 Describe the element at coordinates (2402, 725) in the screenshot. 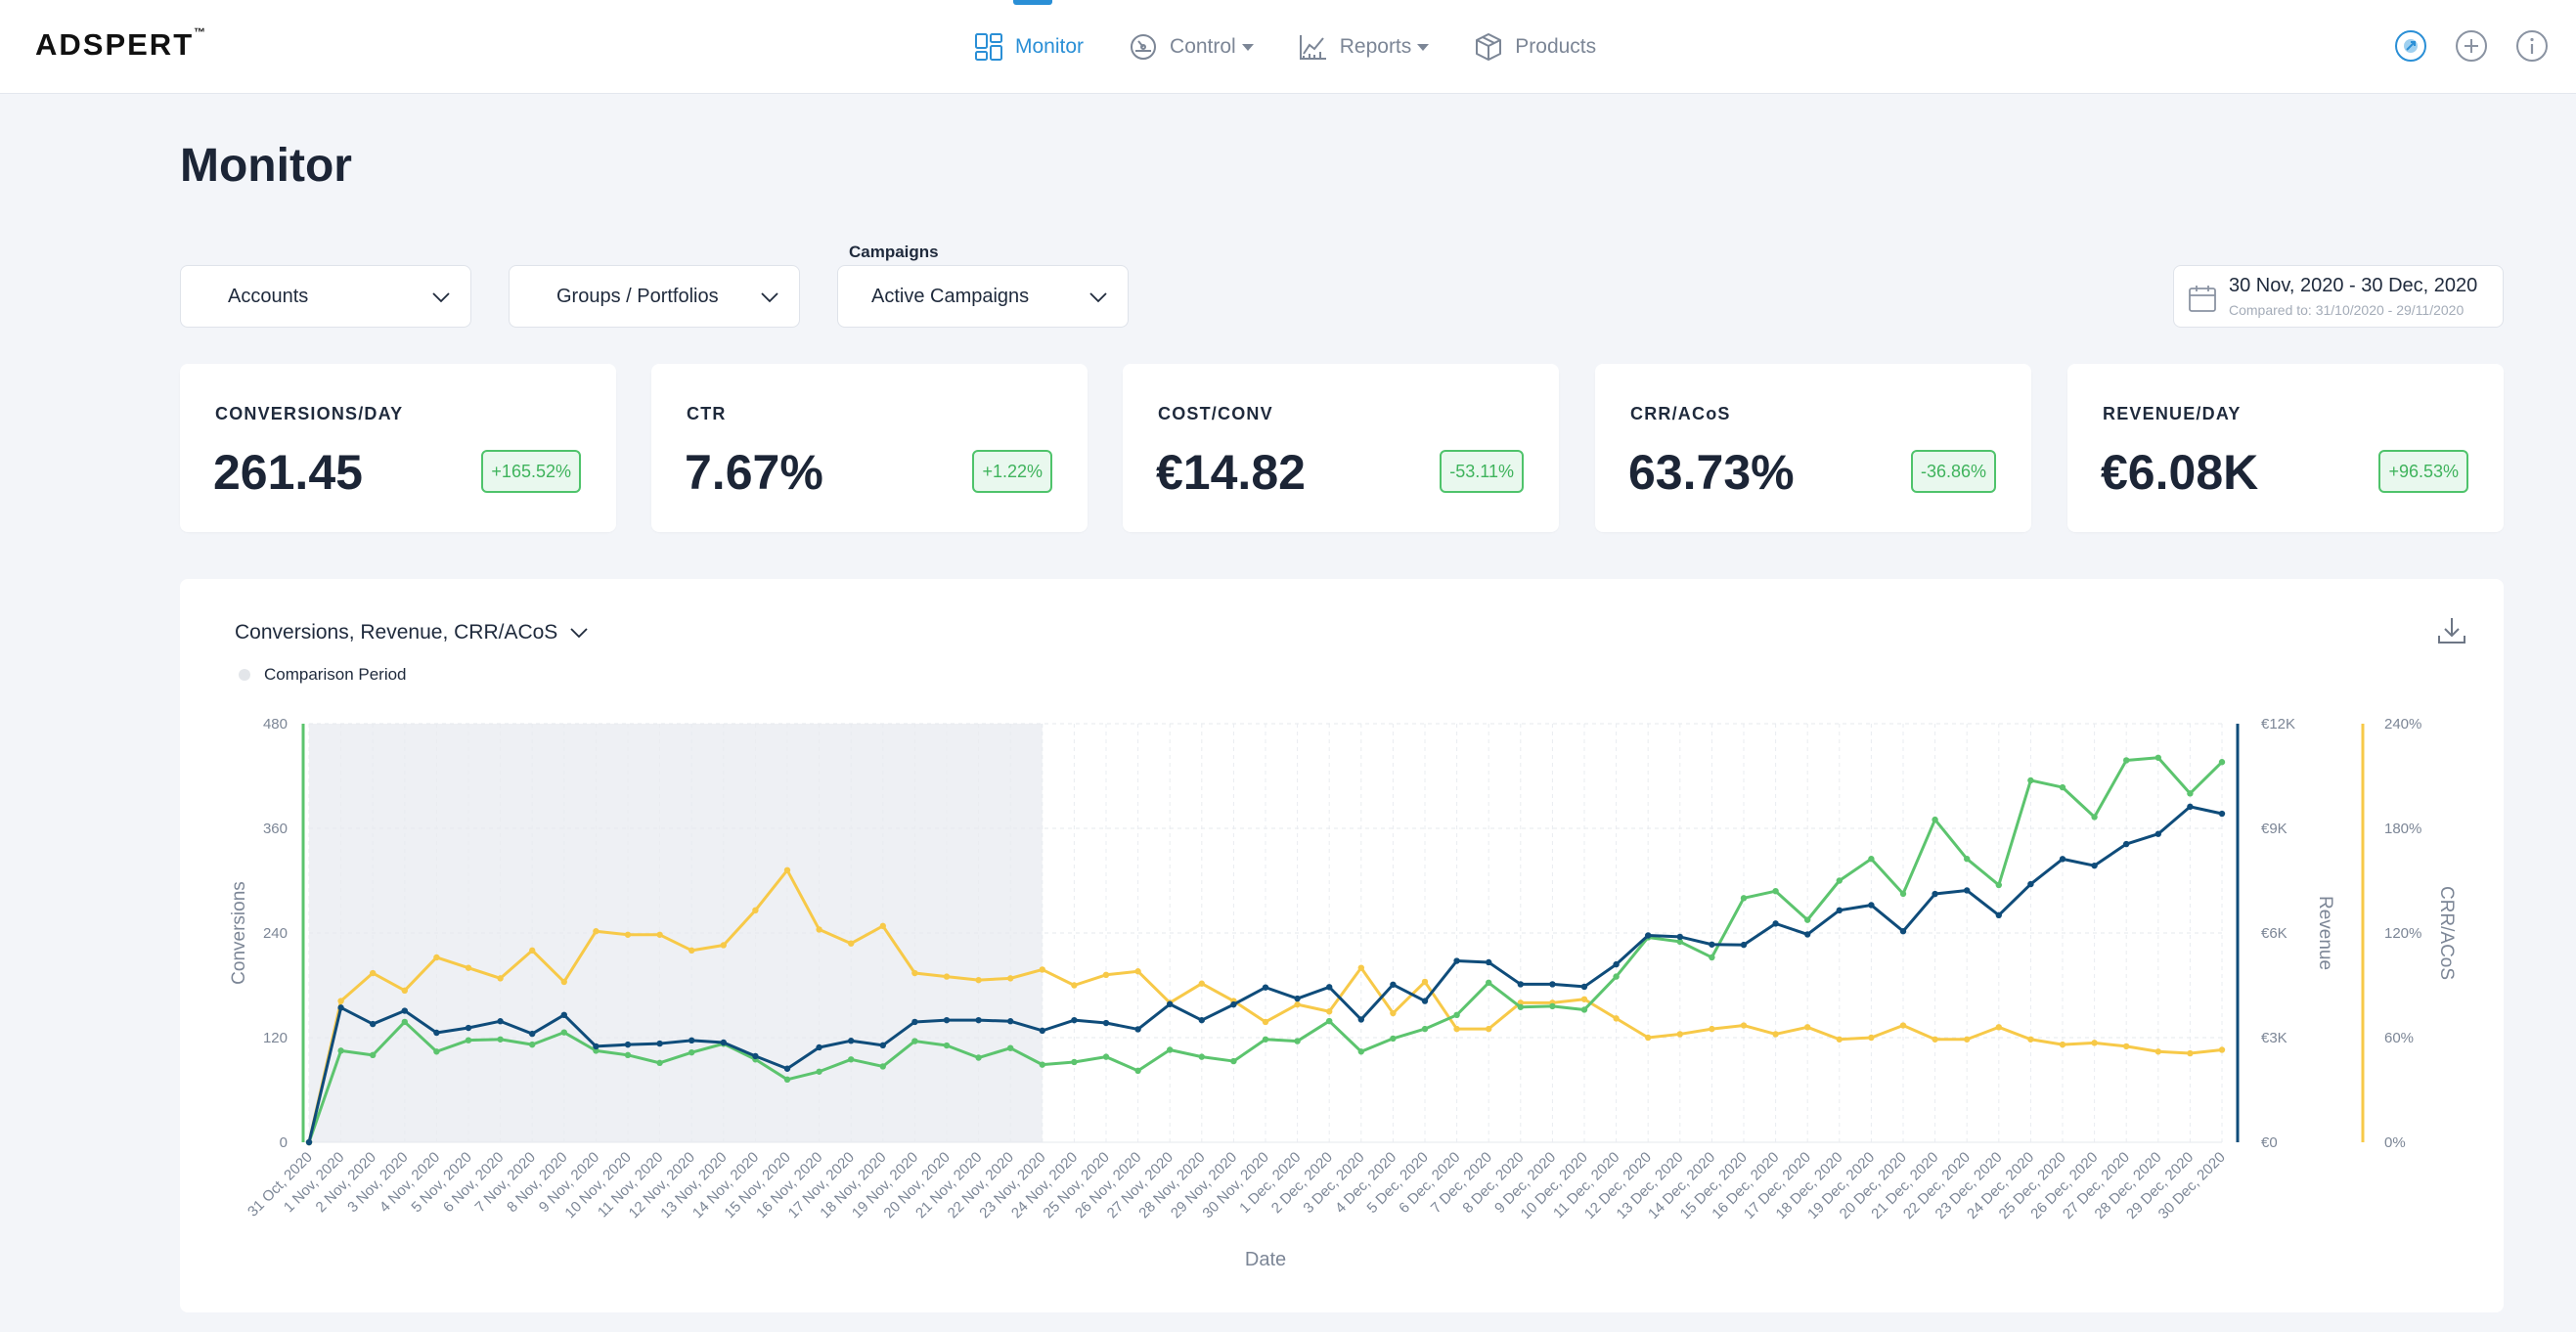

I see `y-tick-label-crr: 240%` at that location.